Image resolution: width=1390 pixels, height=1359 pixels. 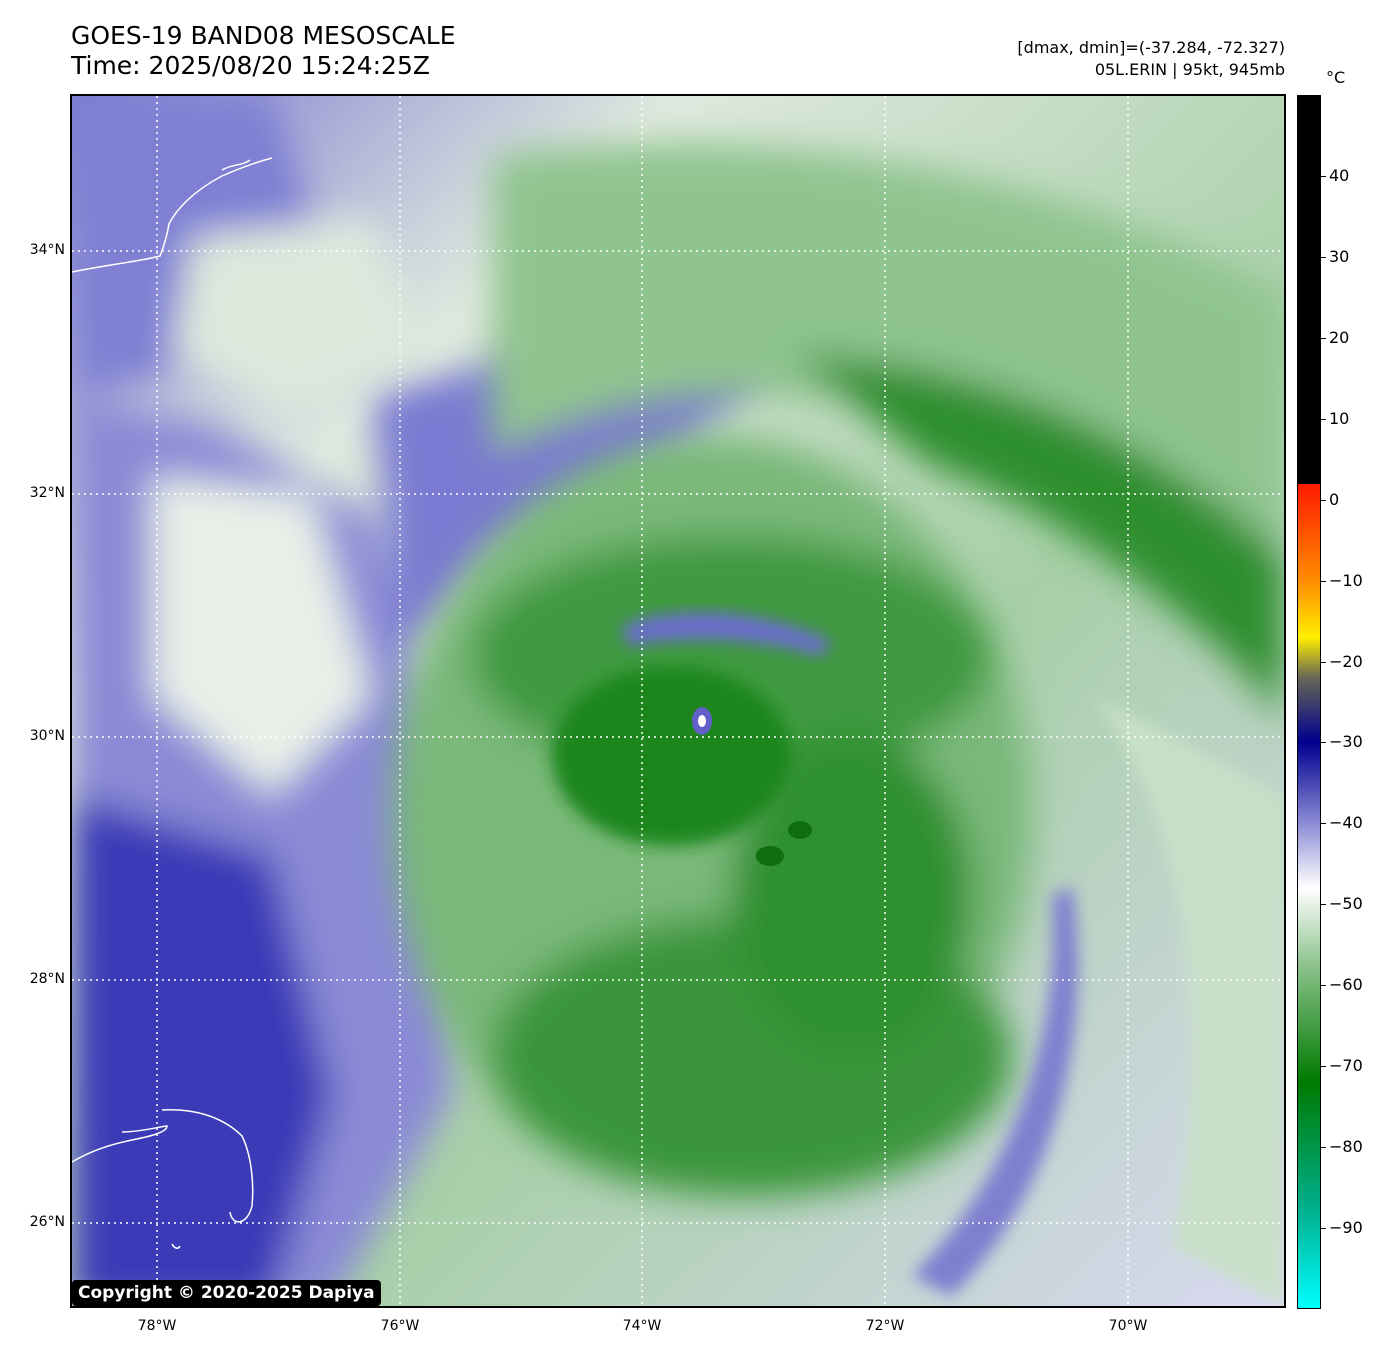 I want to click on colorbar-tick-label: 20, so click(x=1339, y=337).